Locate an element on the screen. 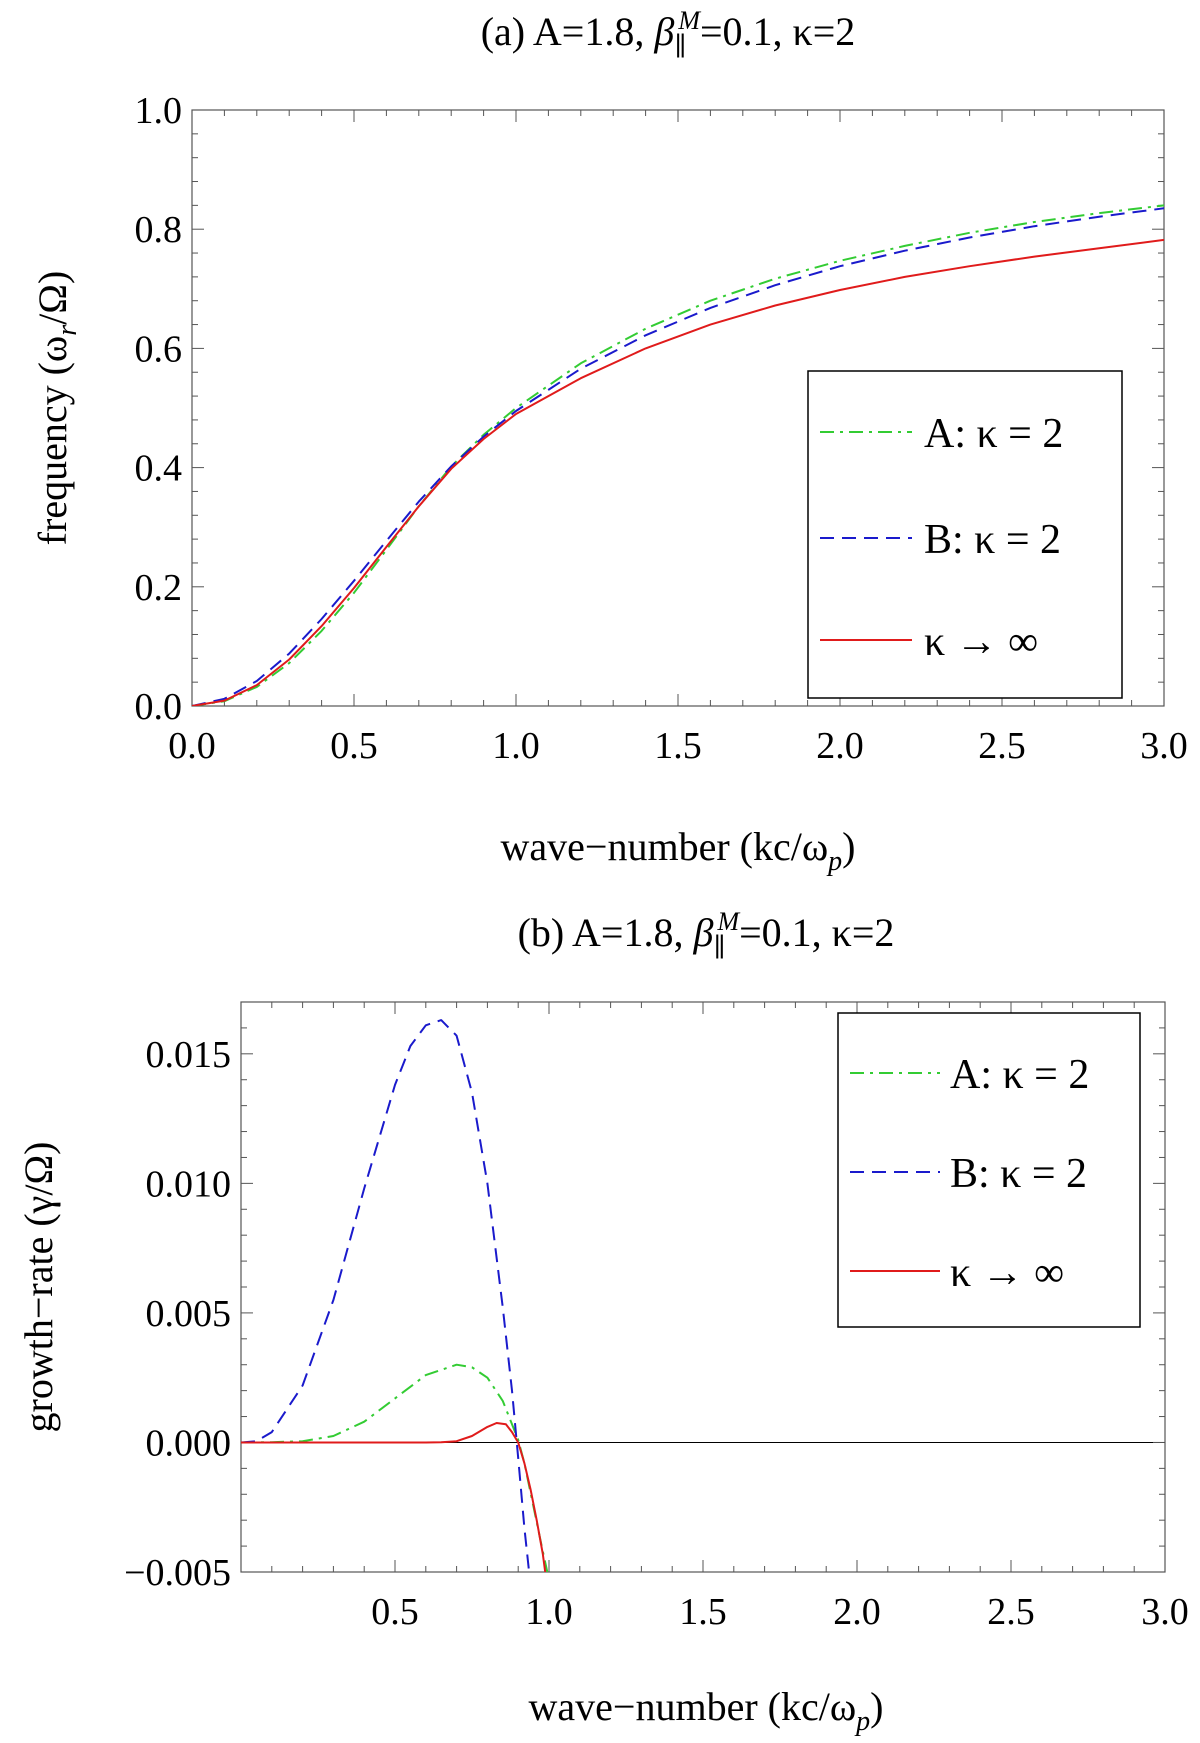 The image size is (1200, 1743). chart-a-legend-label-B: B: κ = 2 is located at coordinates (992, 540).